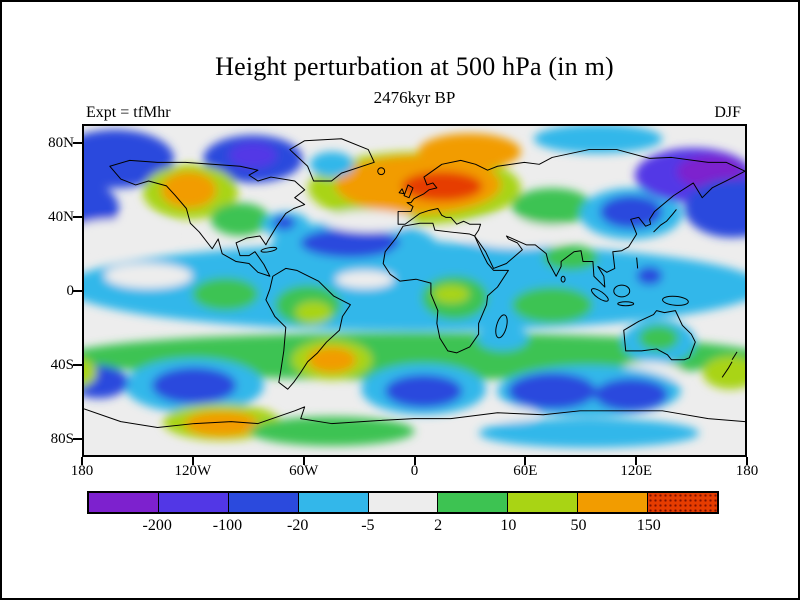 The height and width of the screenshot is (600, 800). What do you see at coordinates (332, 431) in the screenshot?
I see `anomaly-ant-green-left` at bounding box center [332, 431].